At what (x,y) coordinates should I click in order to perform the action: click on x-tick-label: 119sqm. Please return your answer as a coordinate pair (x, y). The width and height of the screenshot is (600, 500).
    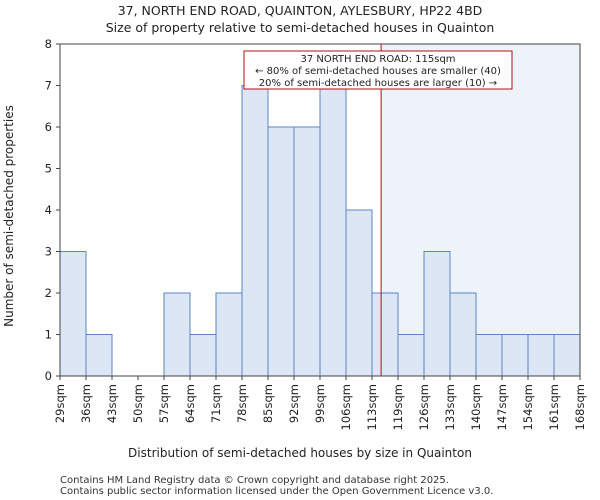
    Looking at the image, I should click on (398, 407).